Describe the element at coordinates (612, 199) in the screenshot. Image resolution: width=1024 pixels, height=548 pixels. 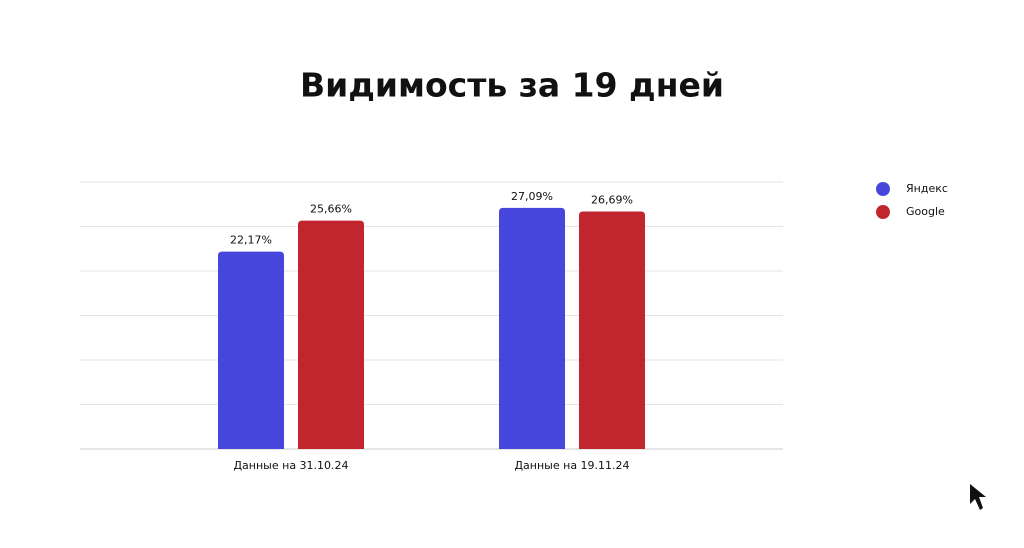
I see `data-label: 26,69%` at that location.